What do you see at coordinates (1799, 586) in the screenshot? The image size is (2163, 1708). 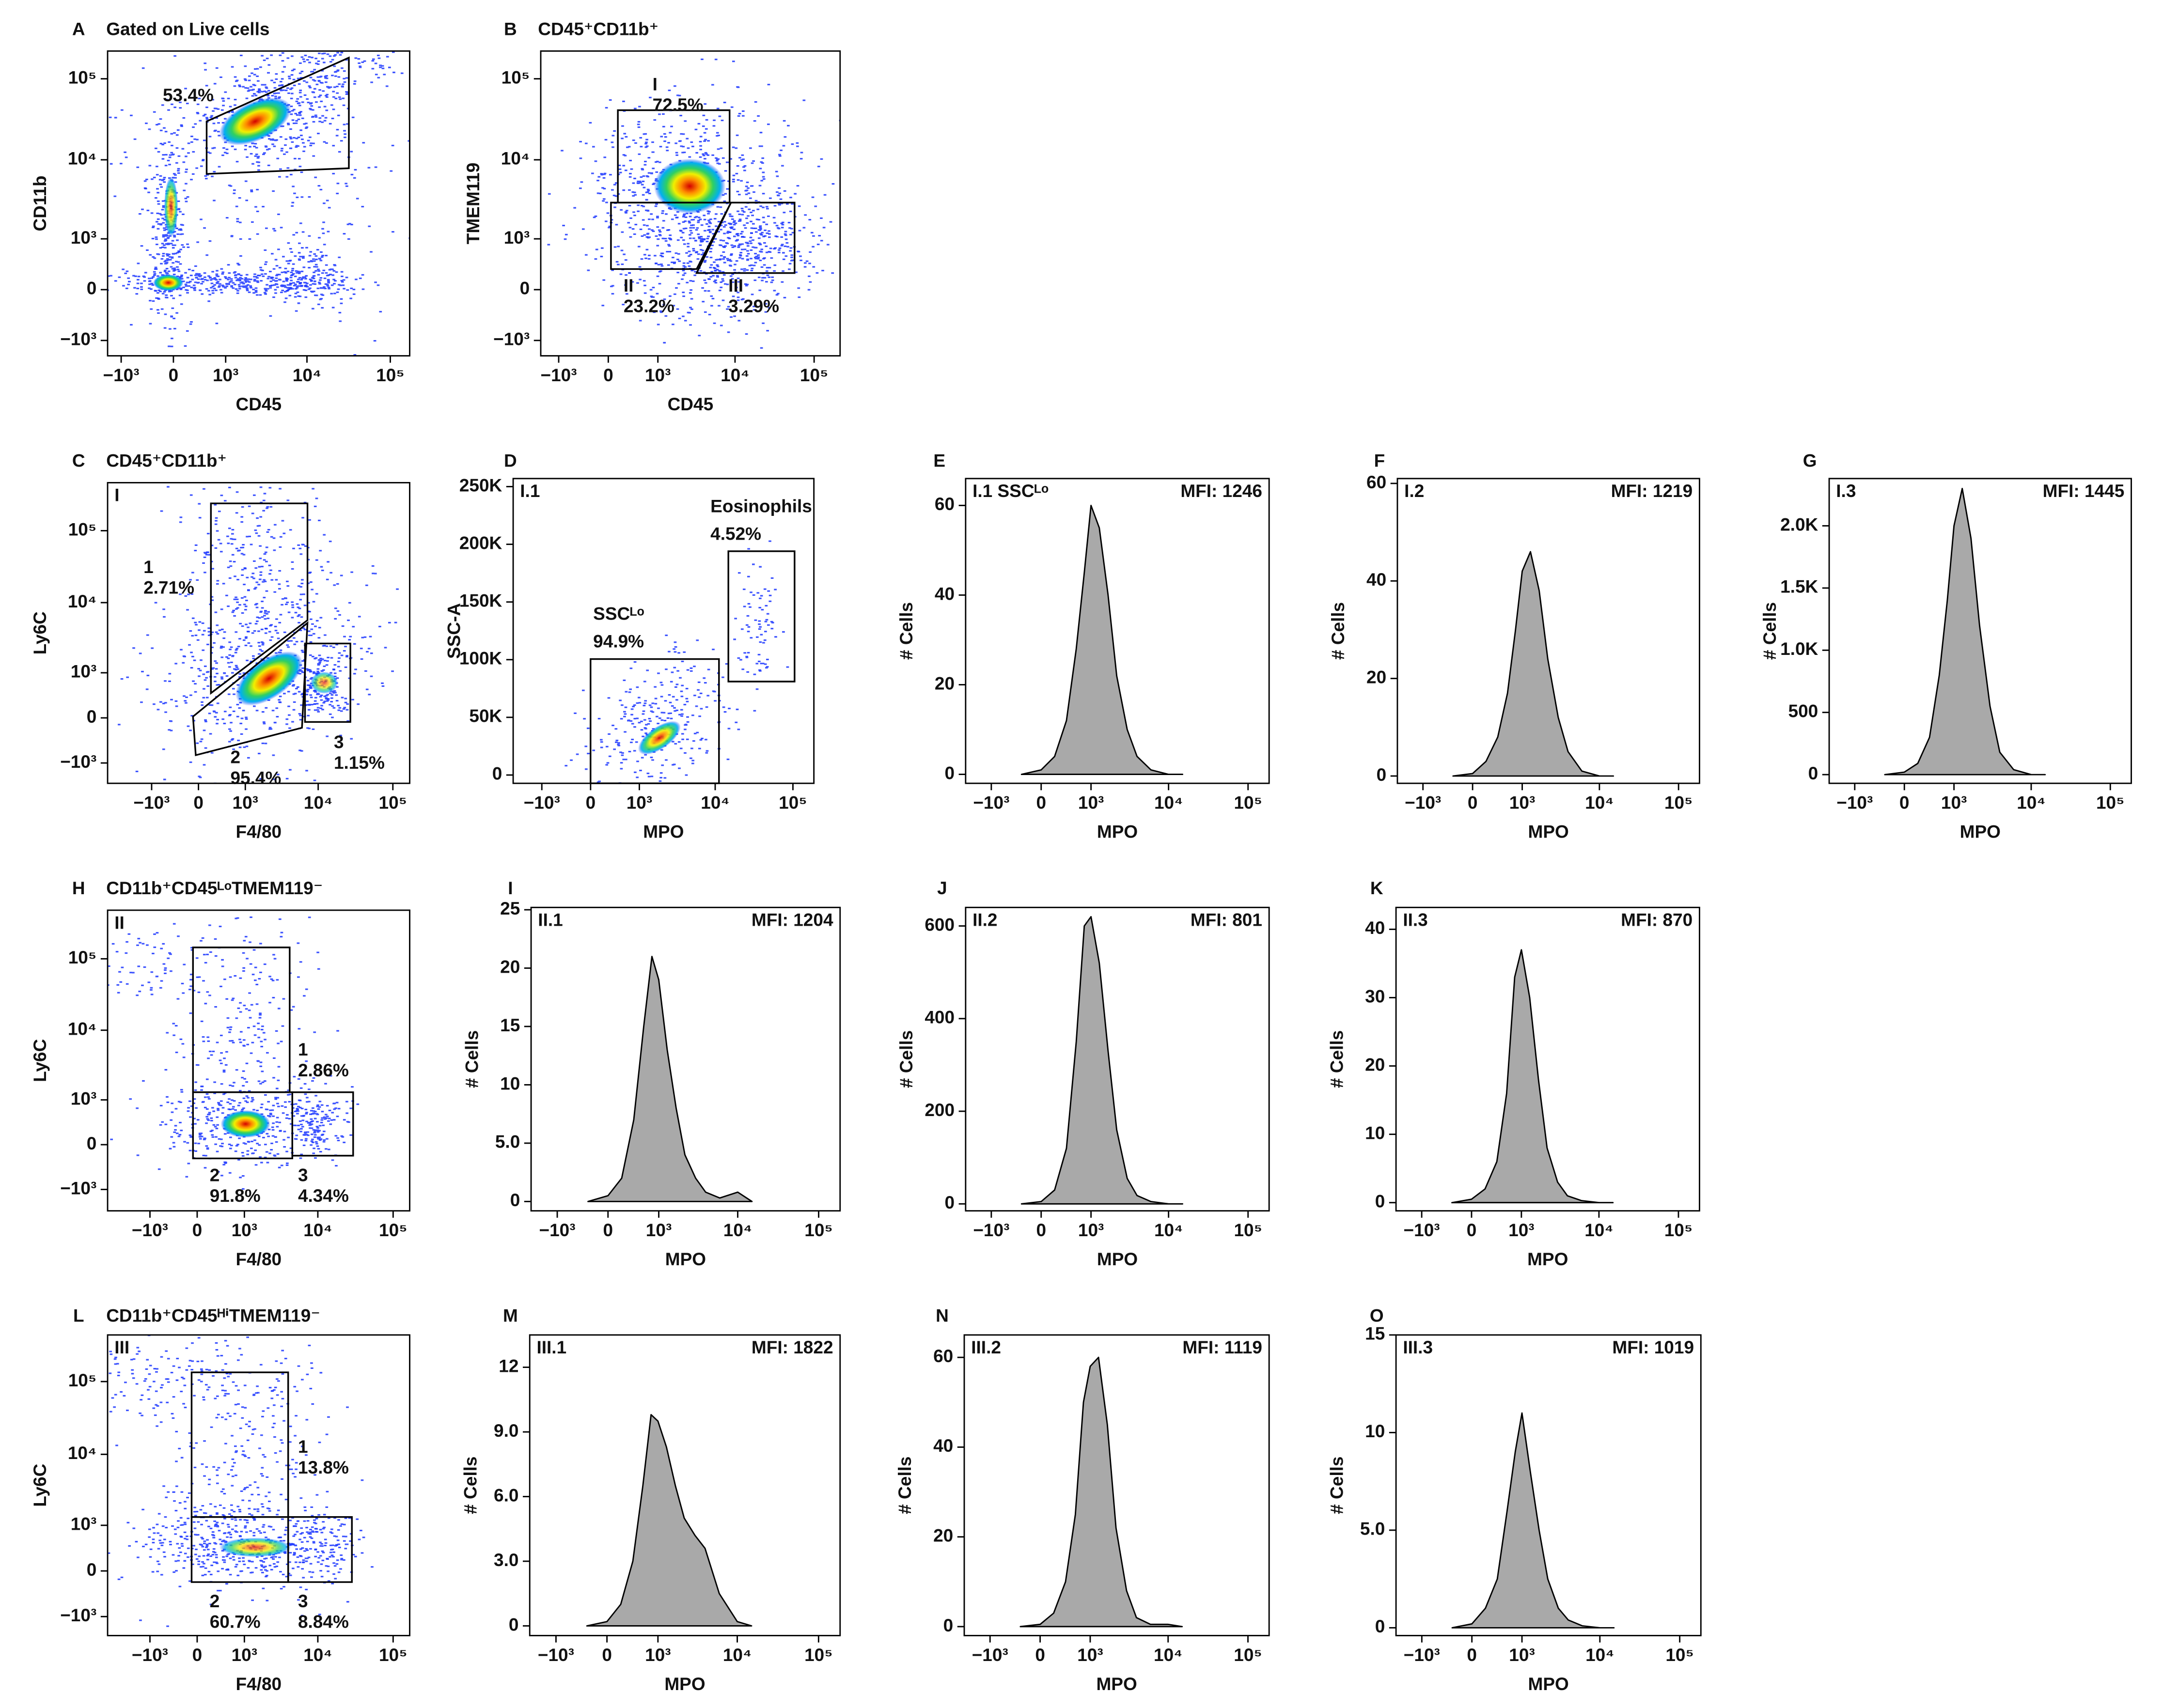 I see `y-tick-label: 1.5K` at bounding box center [1799, 586].